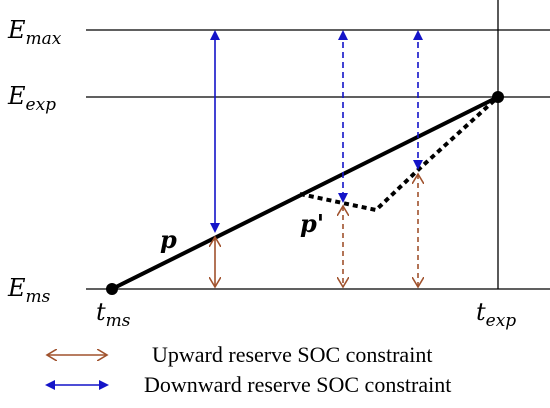 The width and height of the screenshot is (550, 408). What do you see at coordinates (112, 289) in the screenshot?
I see `start-point` at bounding box center [112, 289].